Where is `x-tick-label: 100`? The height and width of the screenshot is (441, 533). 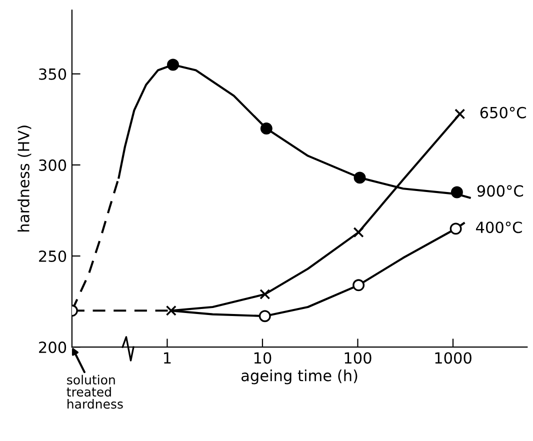
x-tick-label: 100 is located at coordinates (358, 358).